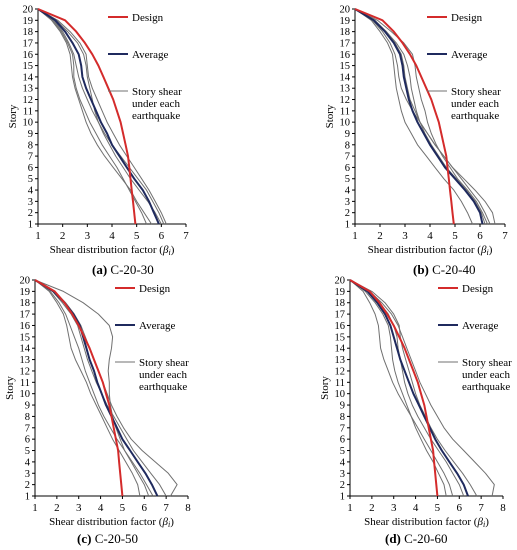  I want to click on y-tick-label: 12, so click(25, 371).